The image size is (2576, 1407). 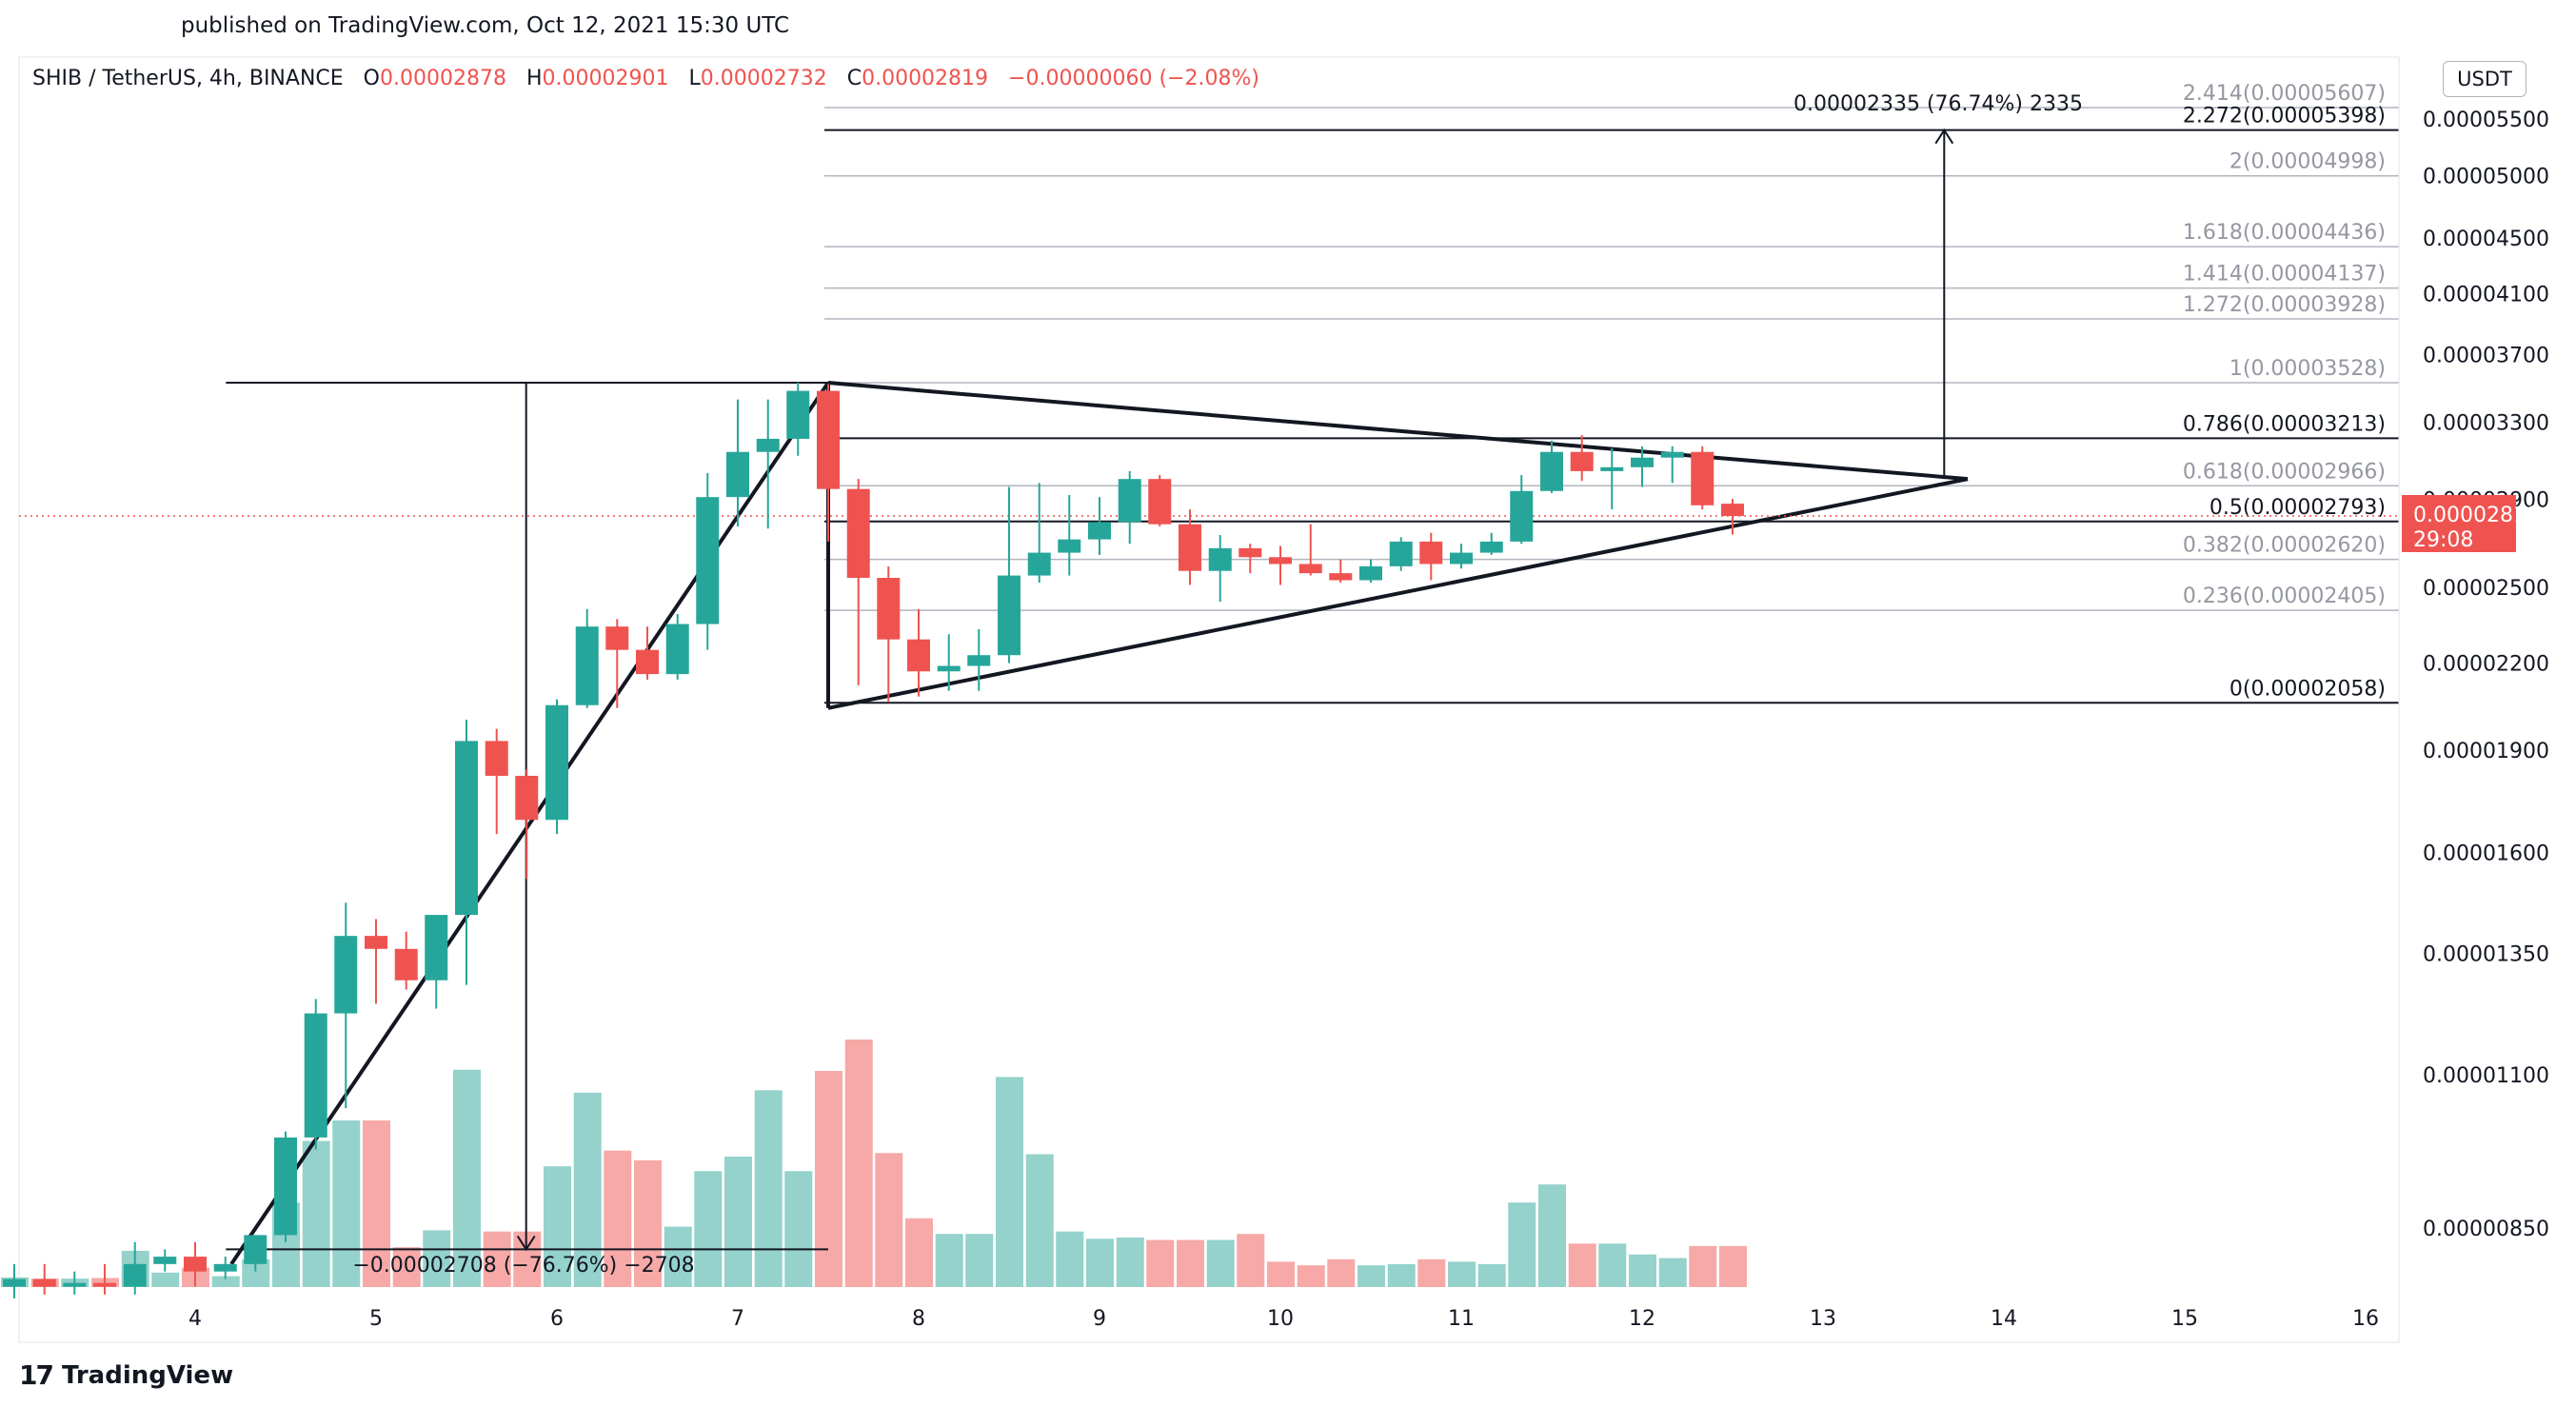 What do you see at coordinates (1823, 1319) in the screenshot?
I see `x-tick-label: 13` at bounding box center [1823, 1319].